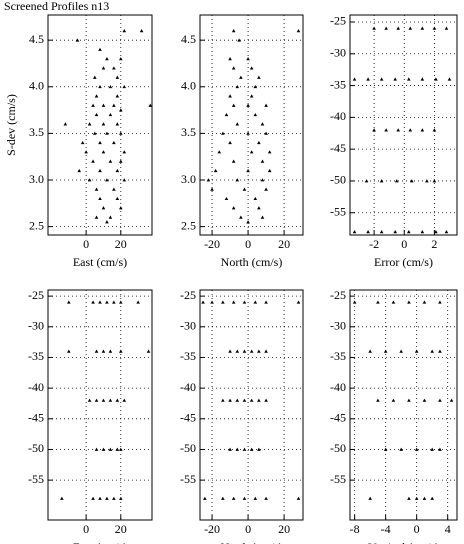 The image size is (464, 544). What do you see at coordinates (417, 529) in the screenshot?
I see `x-tick-label: 0` at bounding box center [417, 529].